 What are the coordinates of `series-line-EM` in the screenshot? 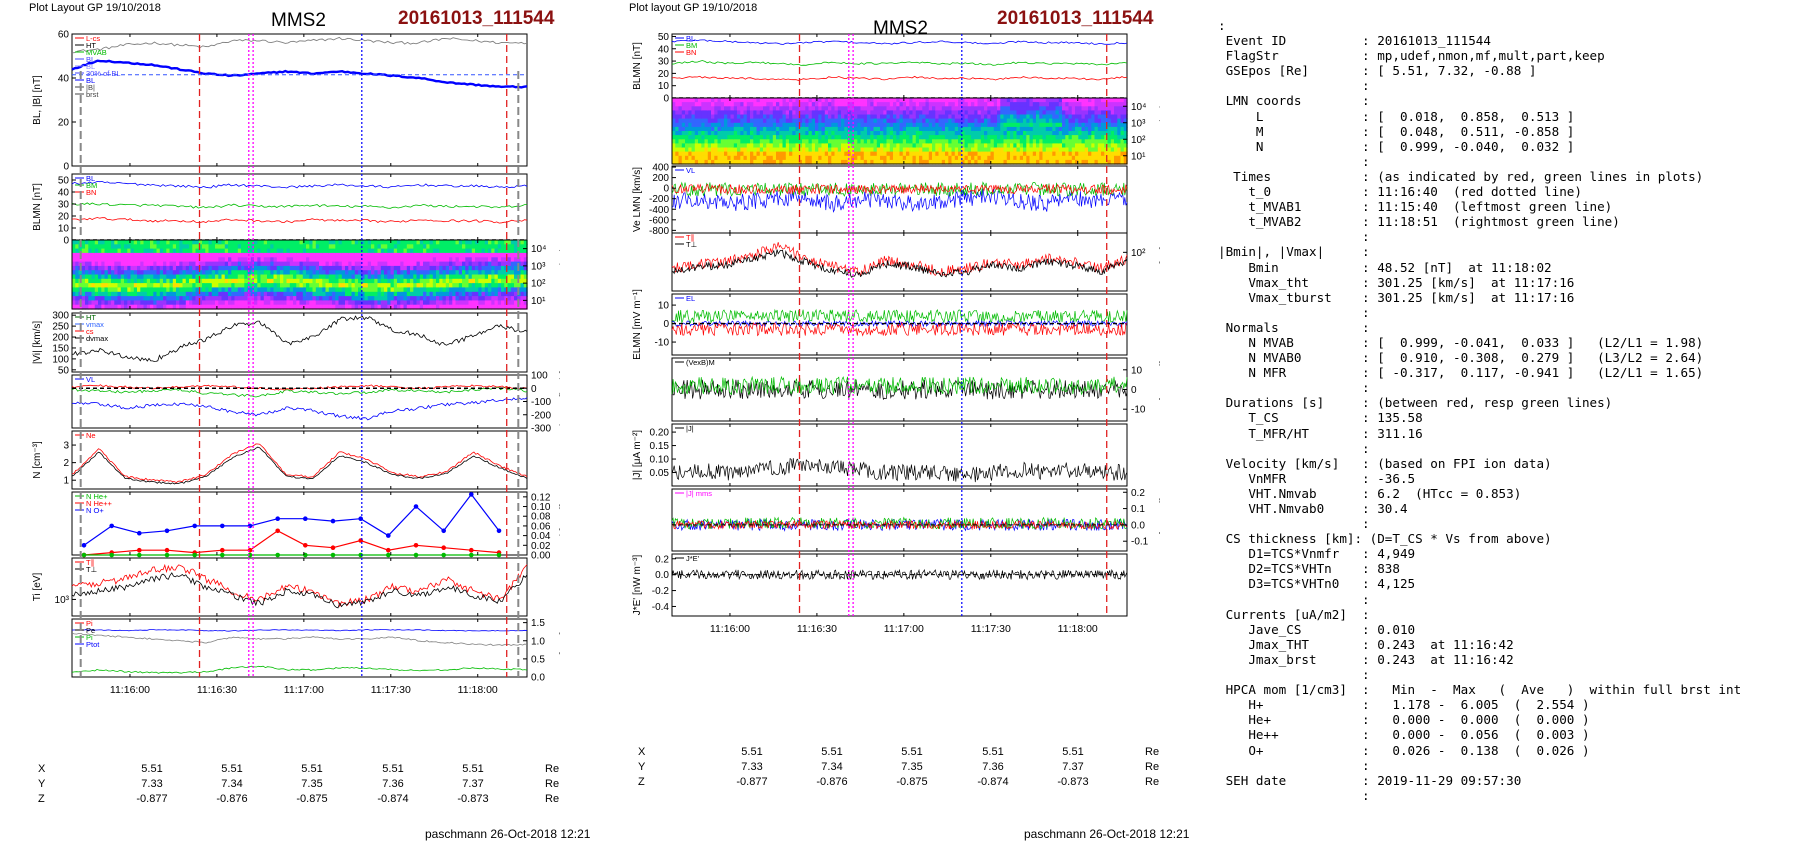 It's located at (899, 316).